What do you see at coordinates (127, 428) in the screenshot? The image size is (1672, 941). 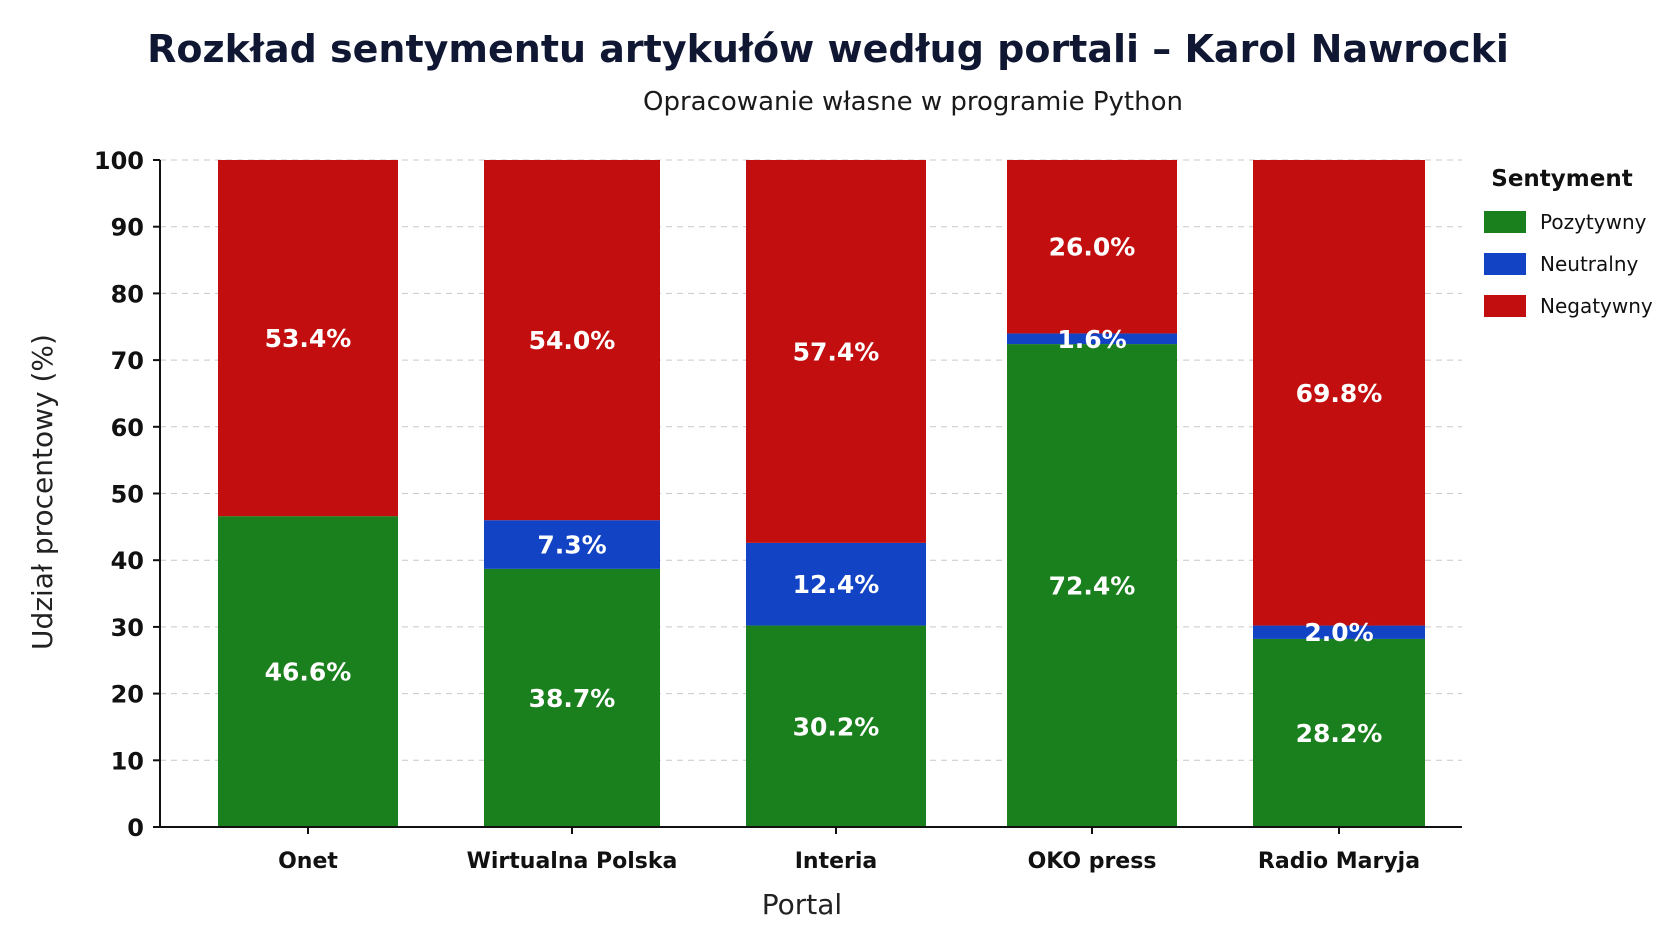 I see `y-tick-label: 60` at bounding box center [127, 428].